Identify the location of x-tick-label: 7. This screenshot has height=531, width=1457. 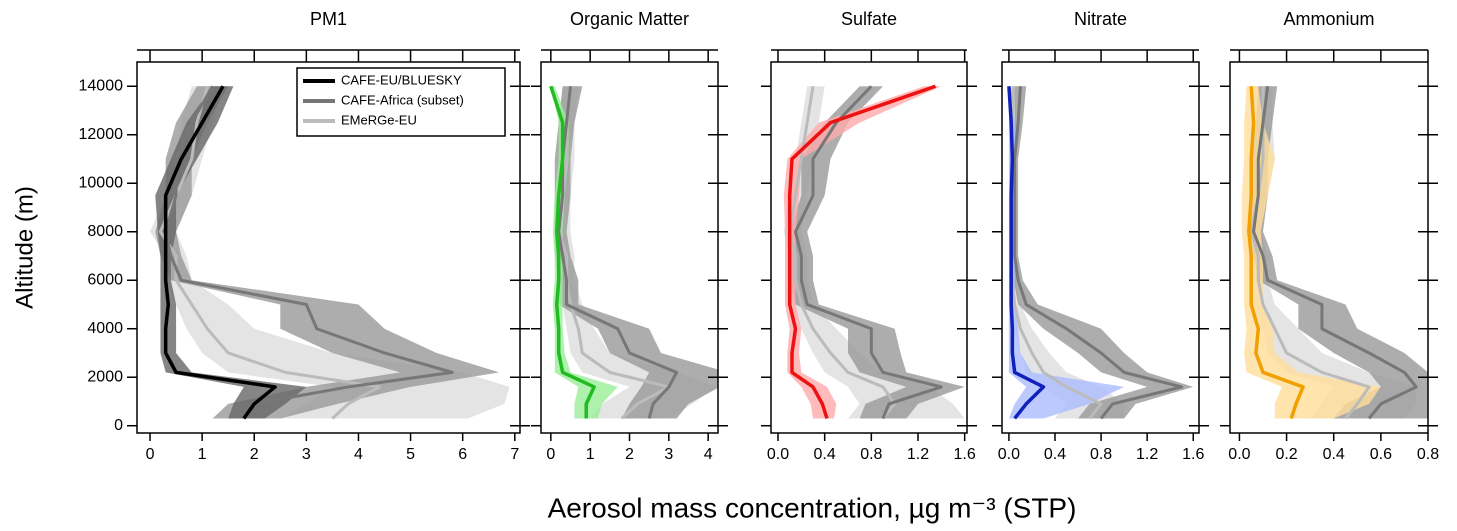
(514, 454).